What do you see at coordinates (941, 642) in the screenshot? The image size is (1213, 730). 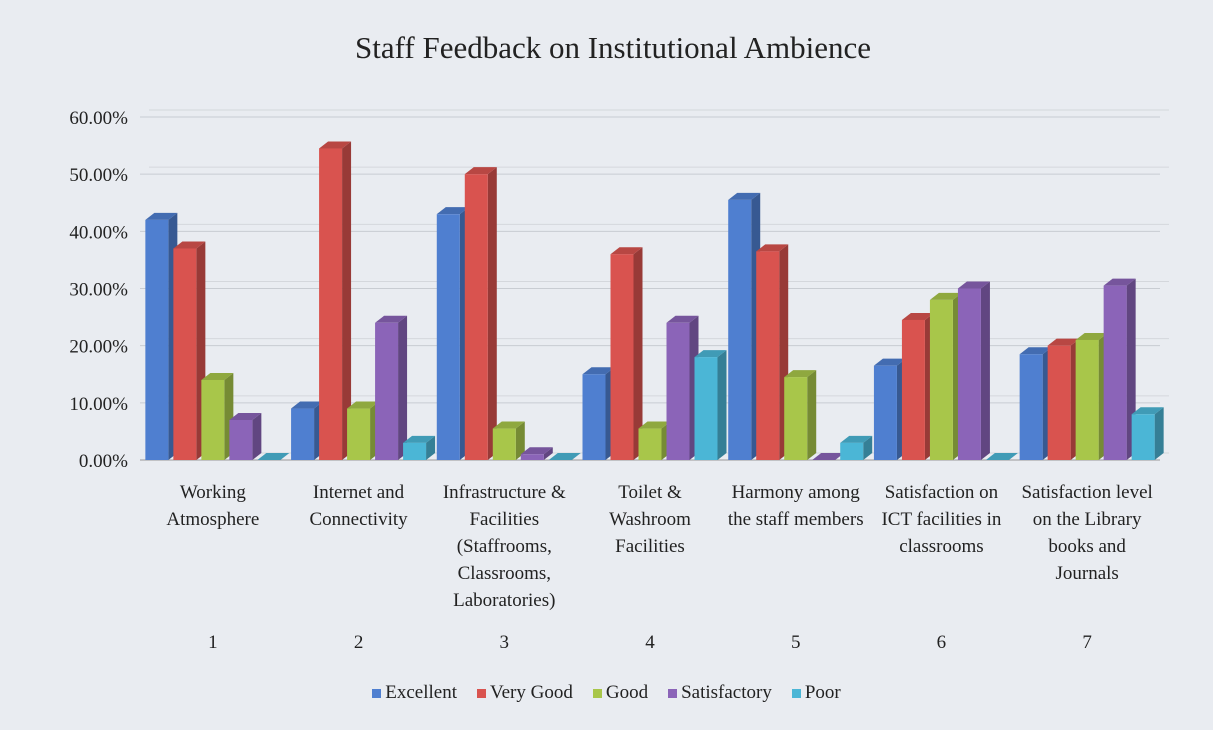 I see `x-group-number: 6` at bounding box center [941, 642].